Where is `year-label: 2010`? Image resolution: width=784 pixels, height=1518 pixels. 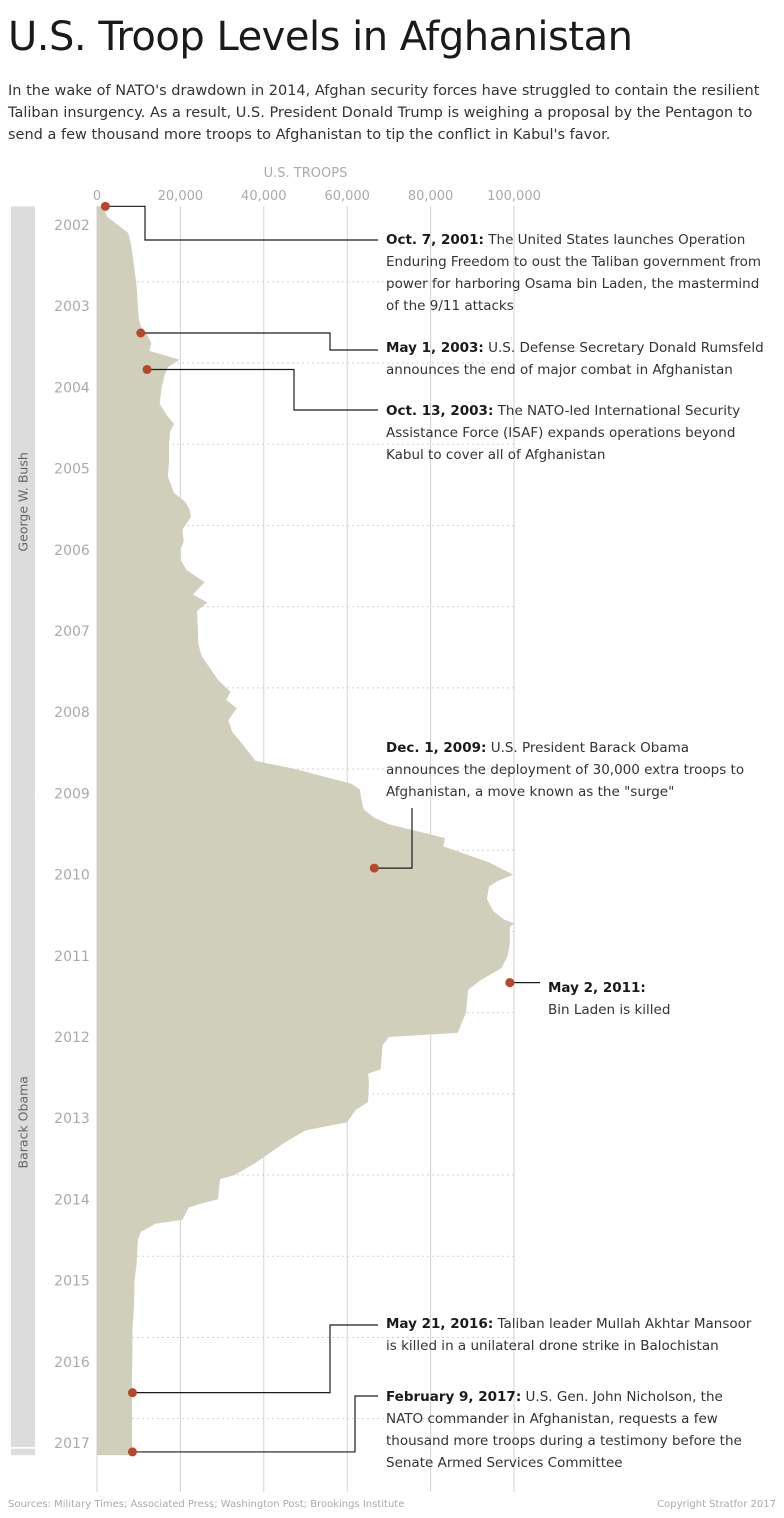 year-label: 2010 is located at coordinates (72, 876).